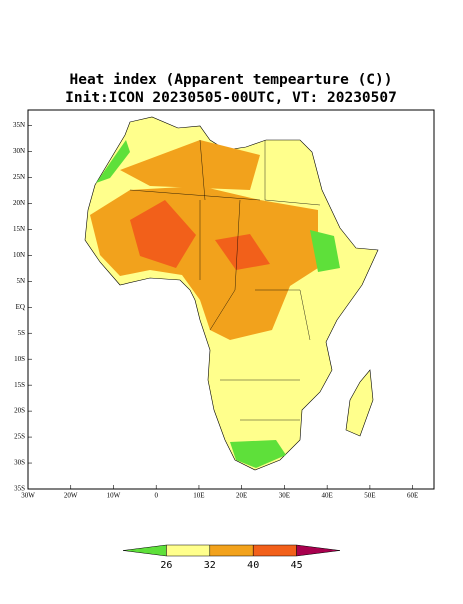 This screenshot has width=463, height=604. Describe the element at coordinates (71, 496) in the screenshot. I see `x-tick-label: 20W` at that location.